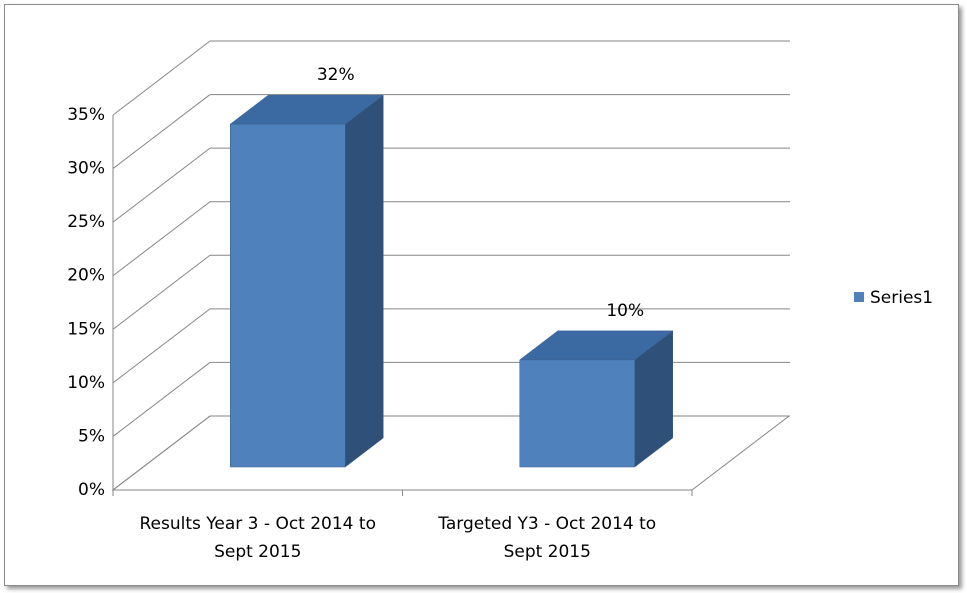 The image size is (967, 593). What do you see at coordinates (91, 436) in the screenshot?
I see `y-tick-label: 5%` at bounding box center [91, 436].